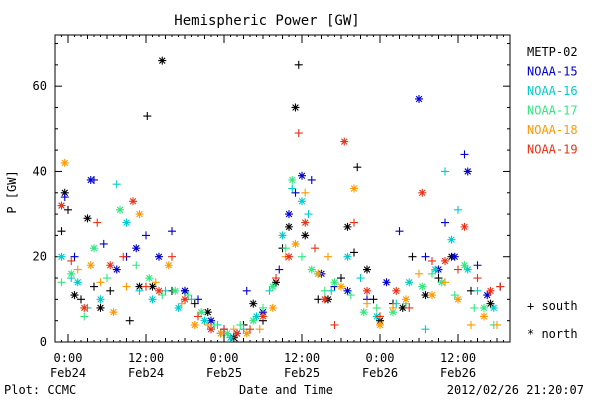 The image size is (600, 400). What do you see at coordinates (40, 86) in the screenshot?
I see `y-tick-label: 60` at bounding box center [40, 86].